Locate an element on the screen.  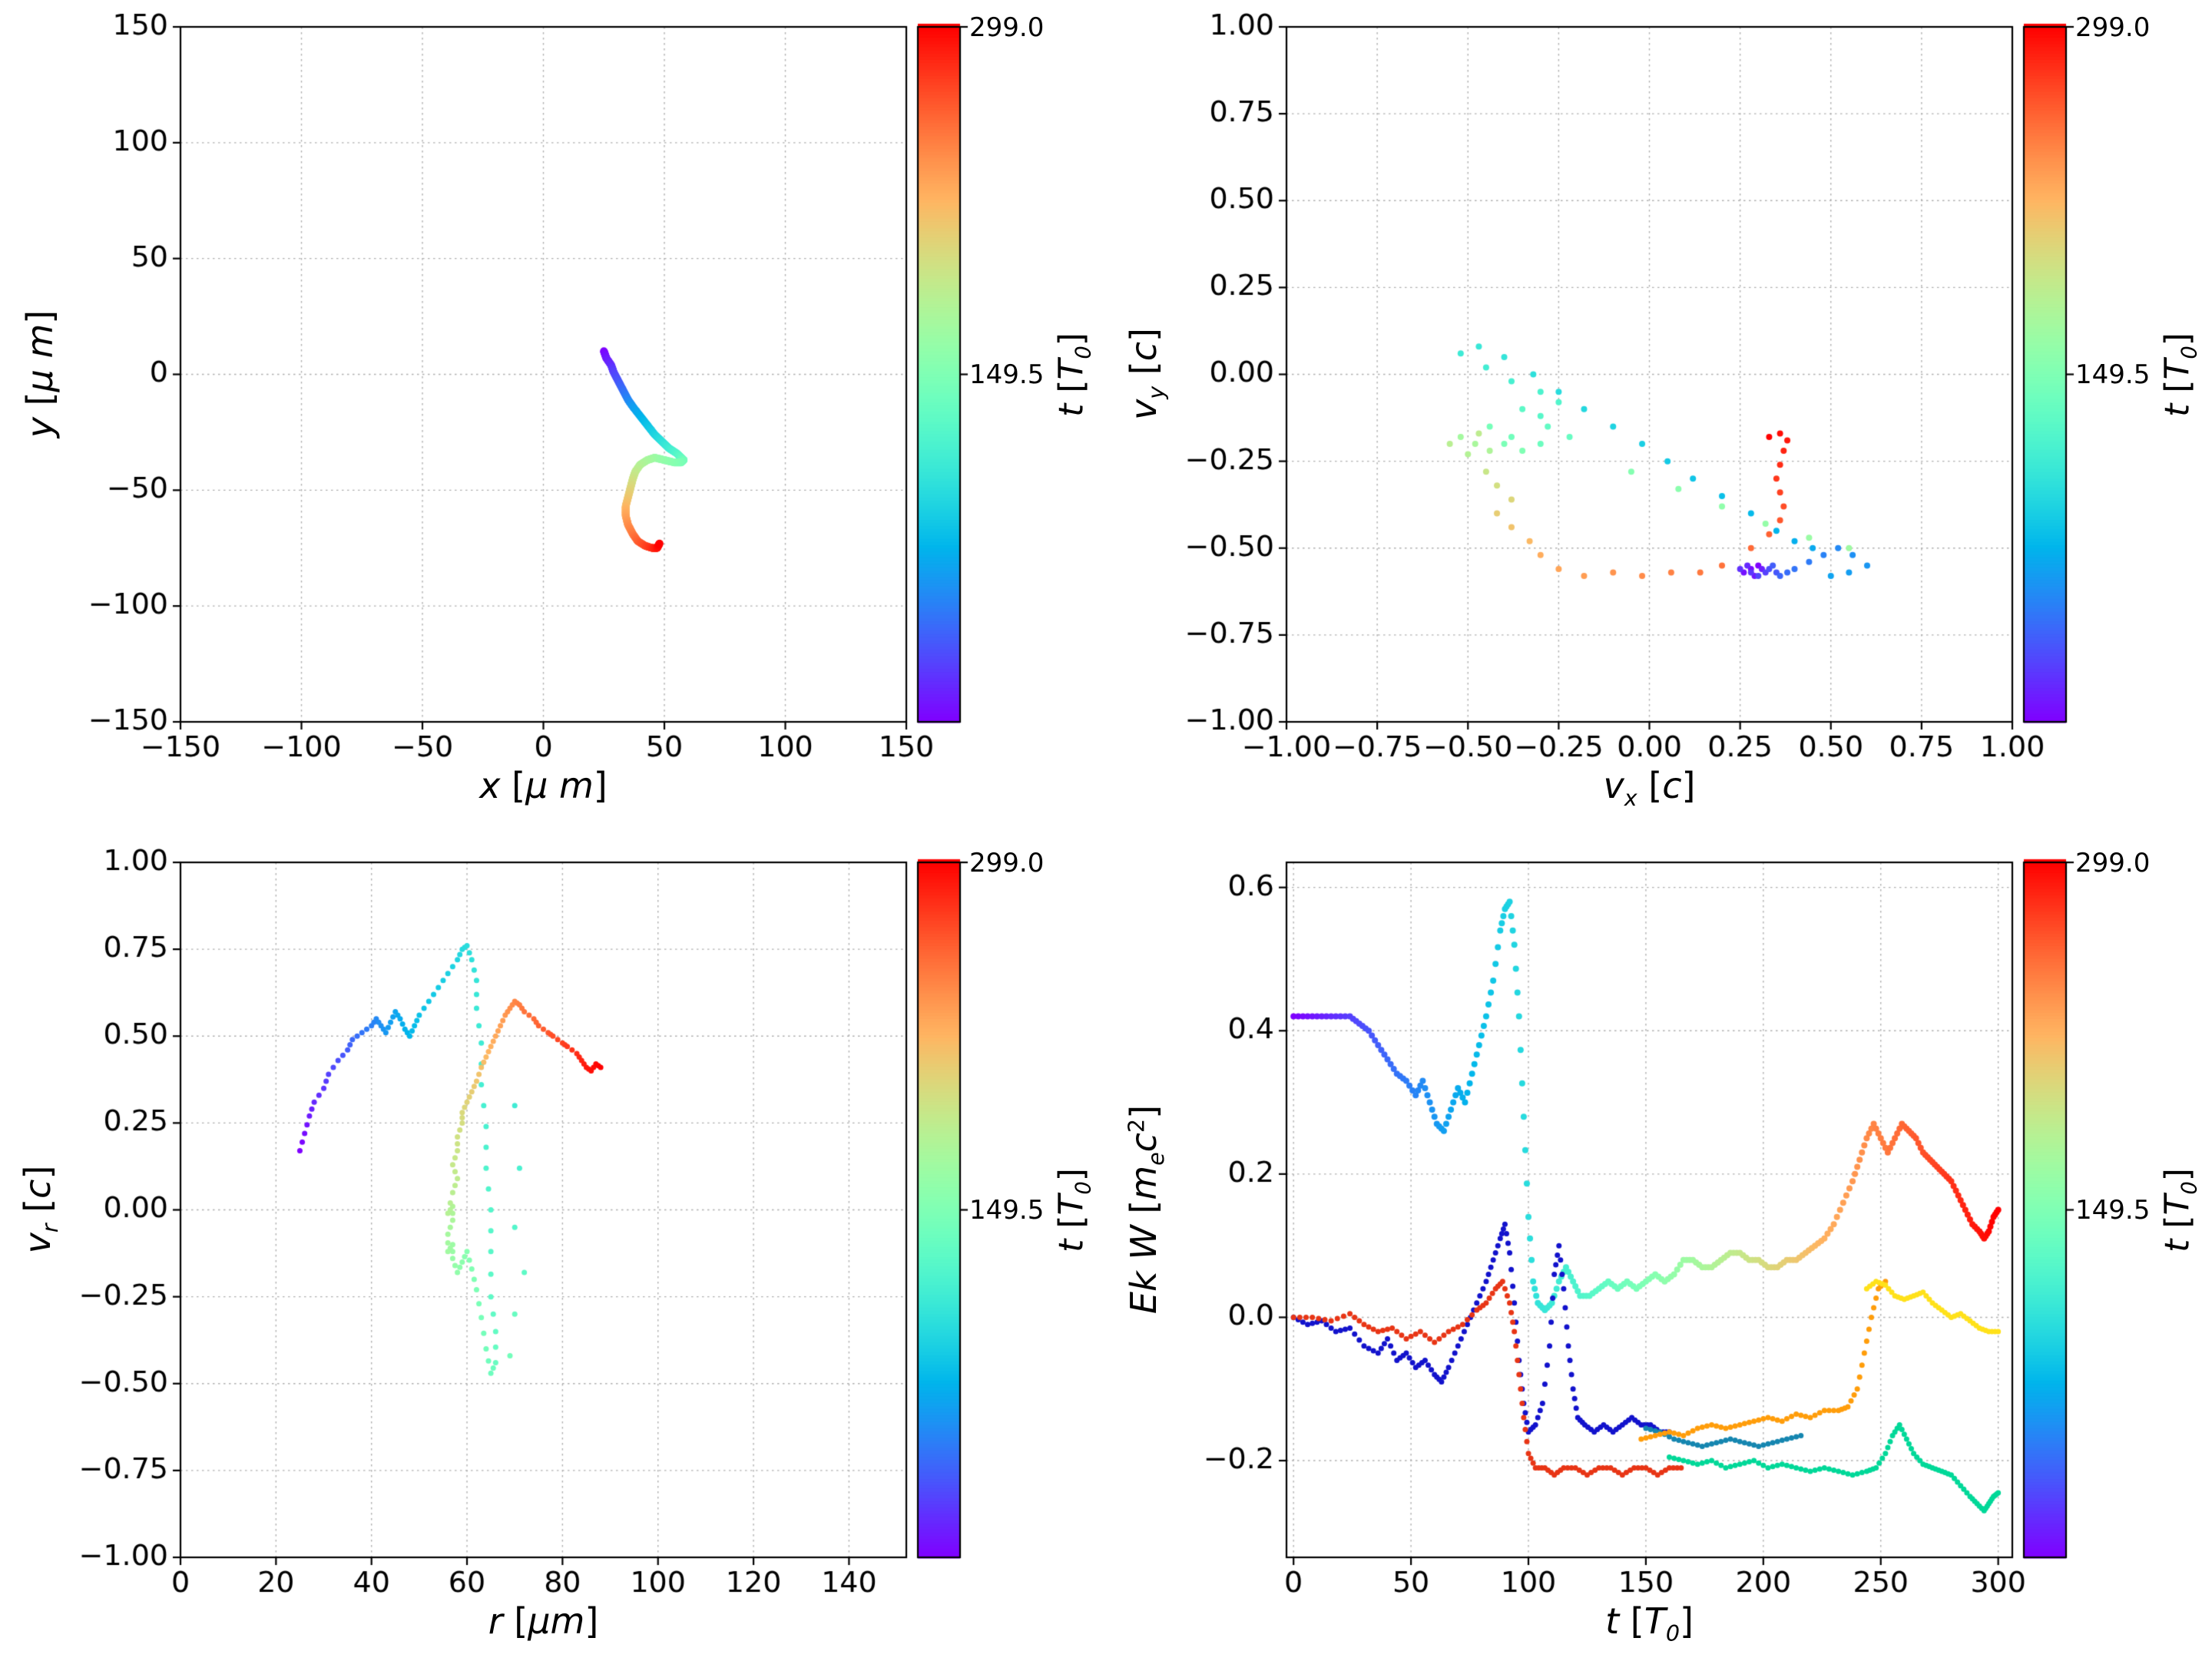
label-segment: Ek W is located at coordinates (1144, 1270).